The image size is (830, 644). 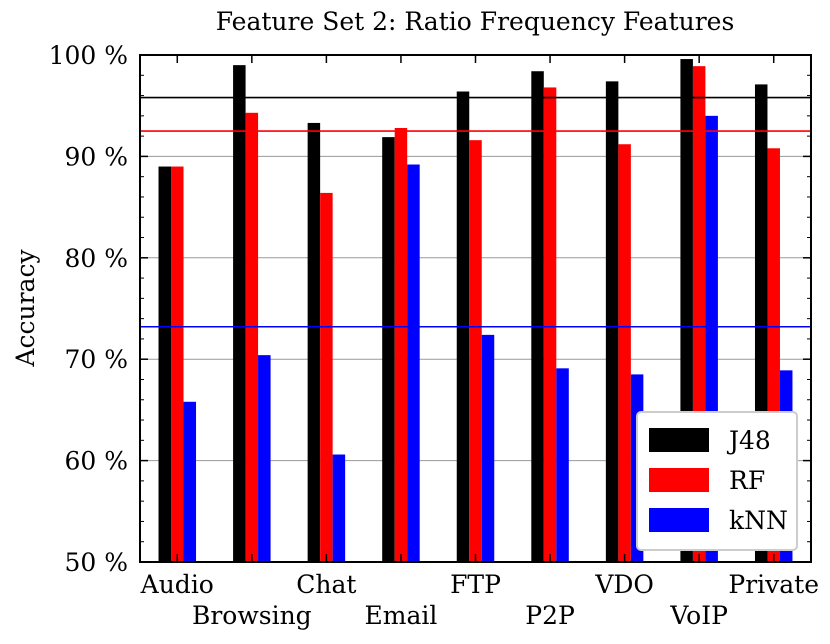 What do you see at coordinates (339, 508) in the screenshot?
I see `bar-knn-chat` at bounding box center [339, 508].